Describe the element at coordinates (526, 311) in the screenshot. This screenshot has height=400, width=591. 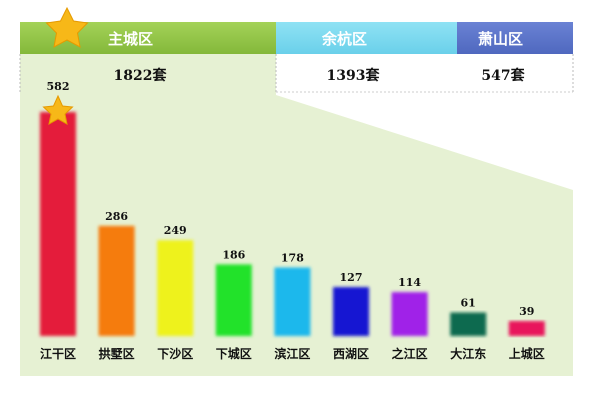
I see `bar-value-label: 39` at that location.